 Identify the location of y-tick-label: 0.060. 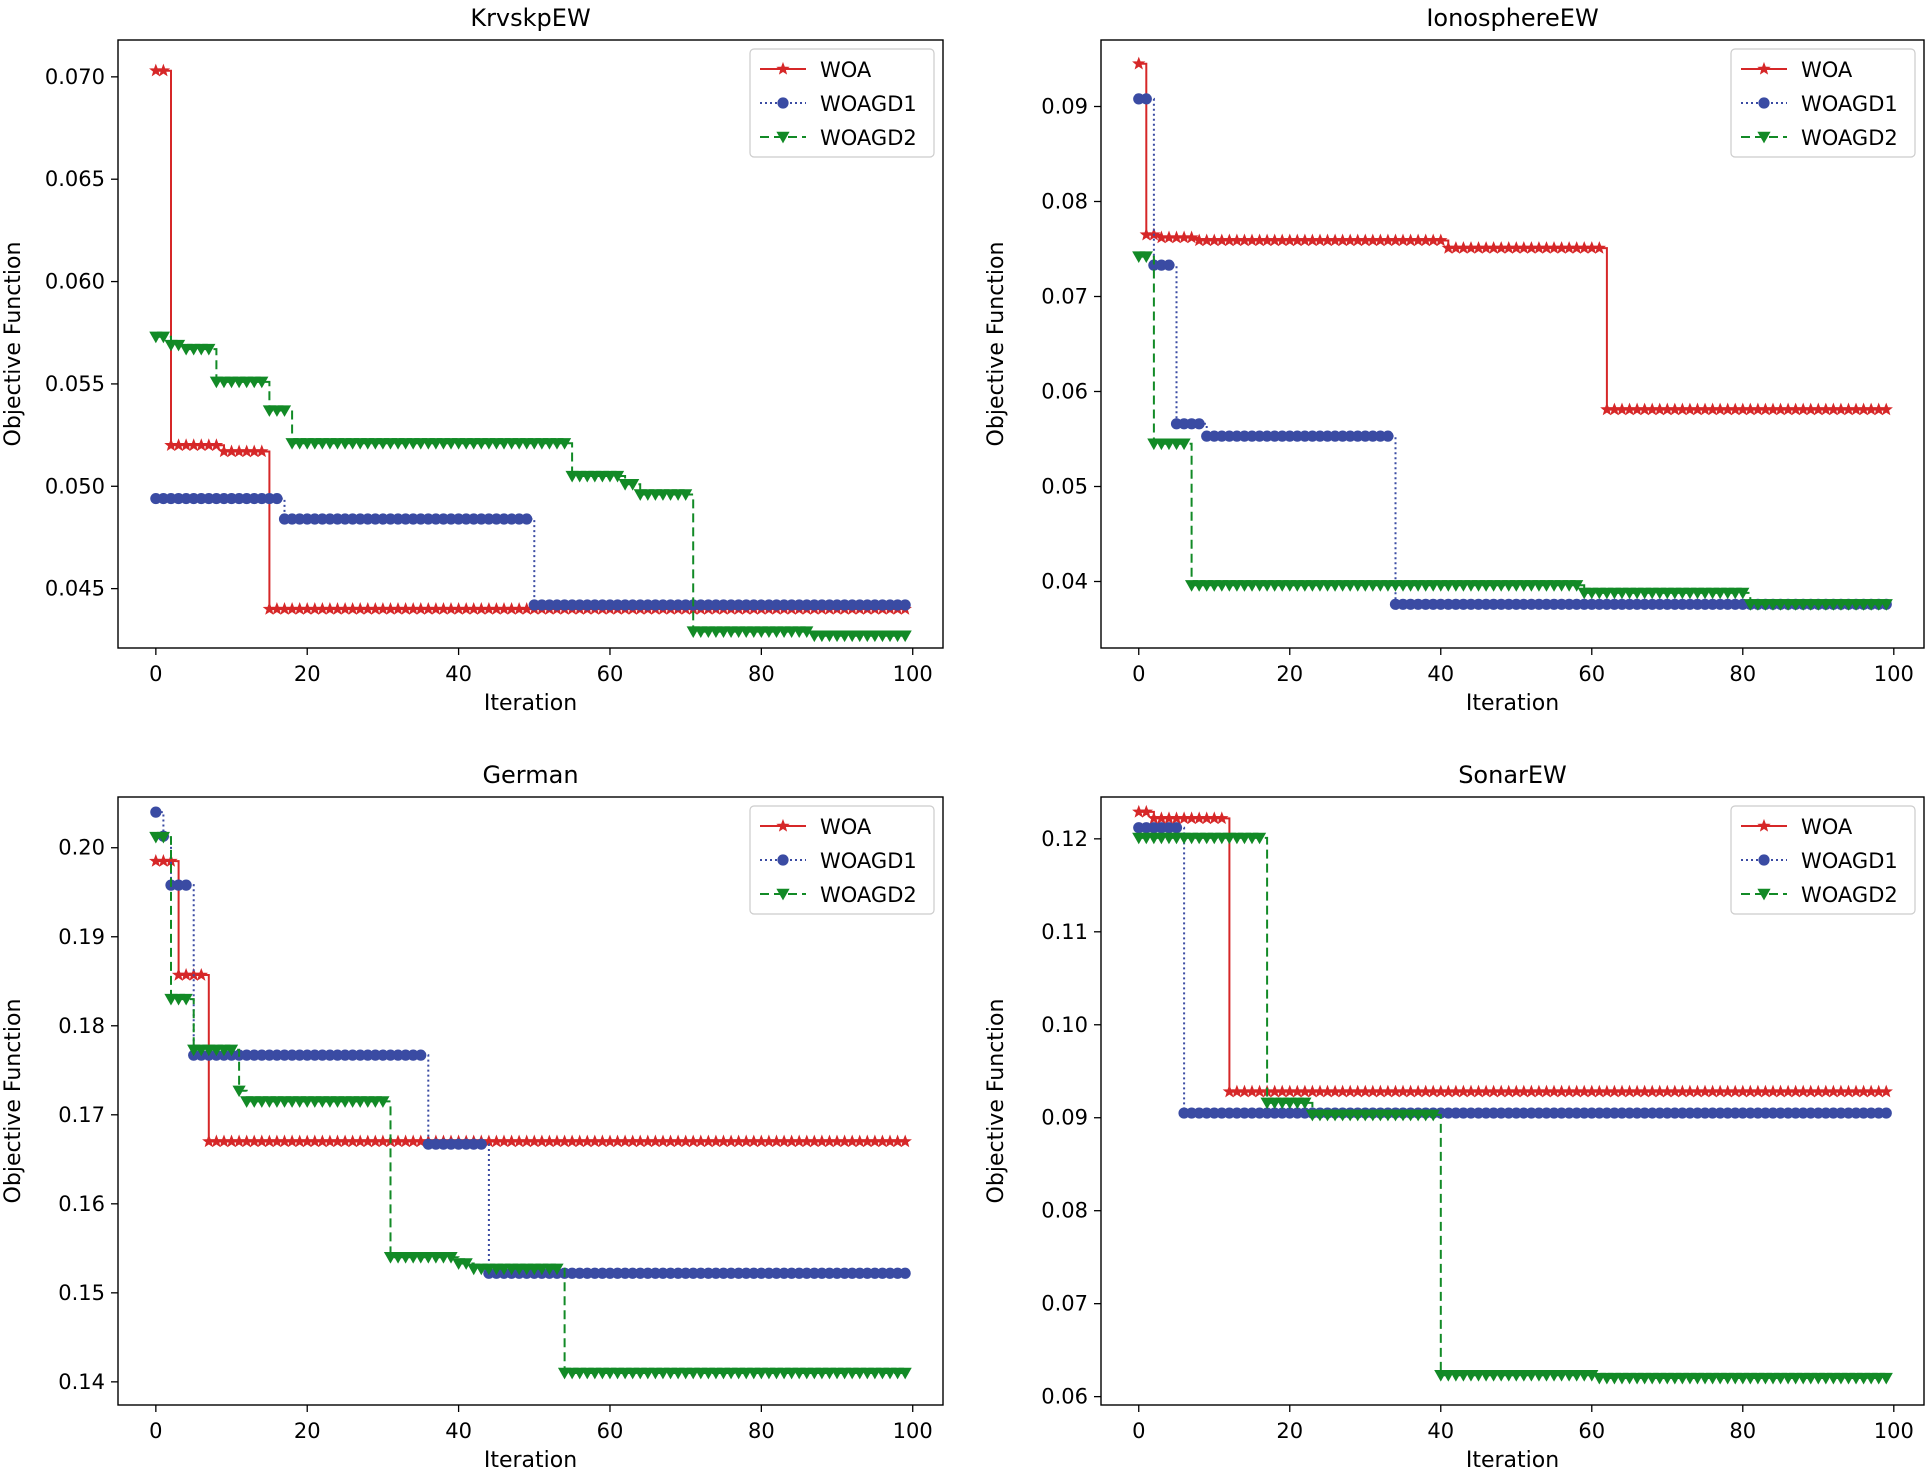
(75, 282).